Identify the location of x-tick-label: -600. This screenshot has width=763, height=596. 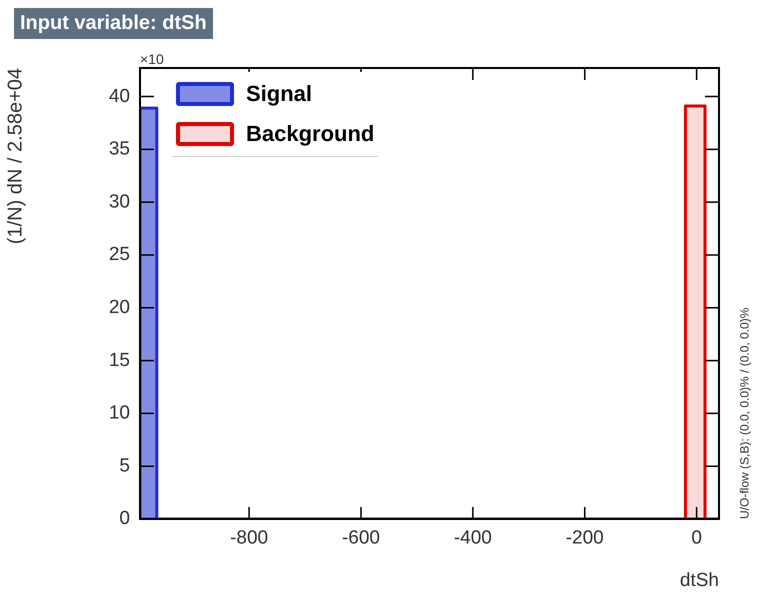
(361, 538).